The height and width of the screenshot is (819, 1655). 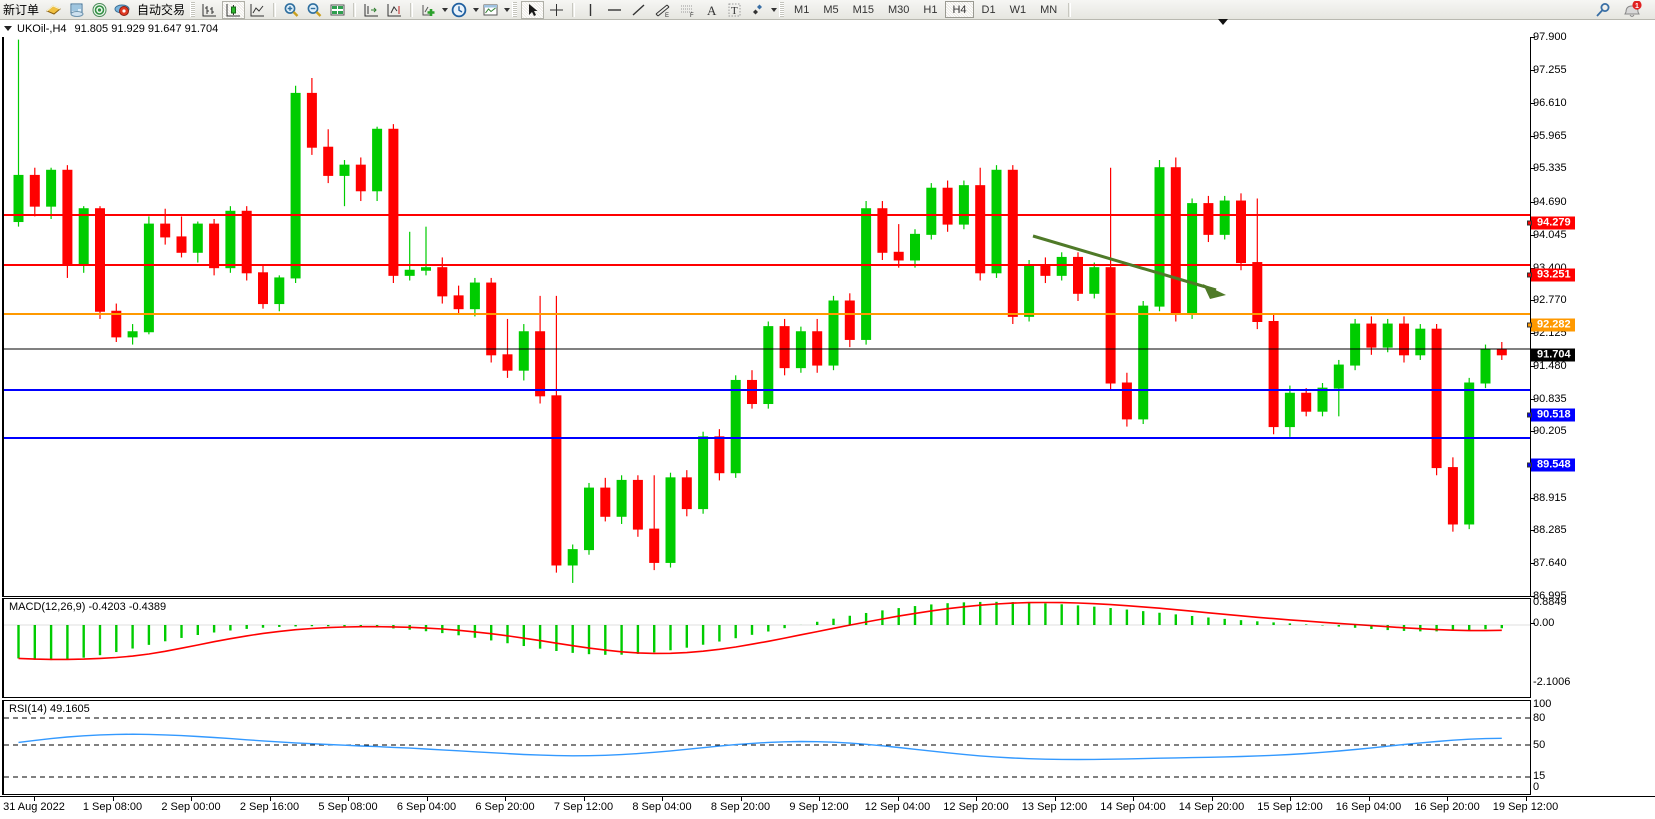 I want to click on macd-axis-label: 0.8849, so click(x=1550, y=602).